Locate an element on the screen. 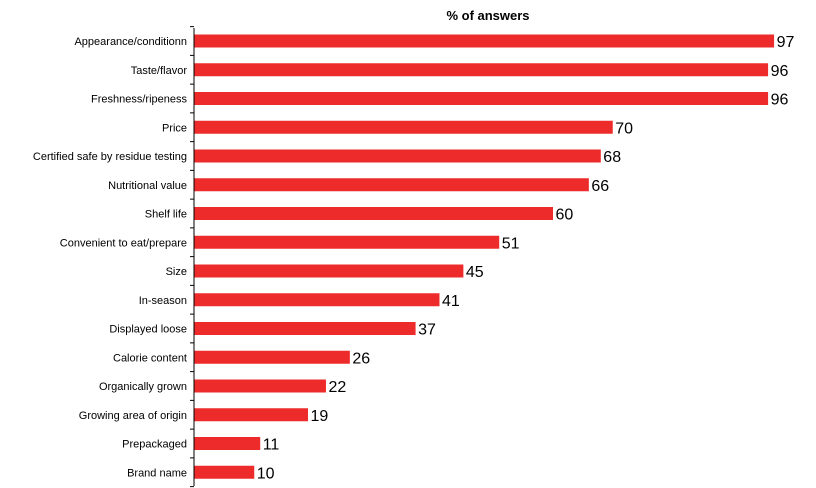 This screenshot has width=816, height=488. data-label: 11 is located at coordinates (271, 445).